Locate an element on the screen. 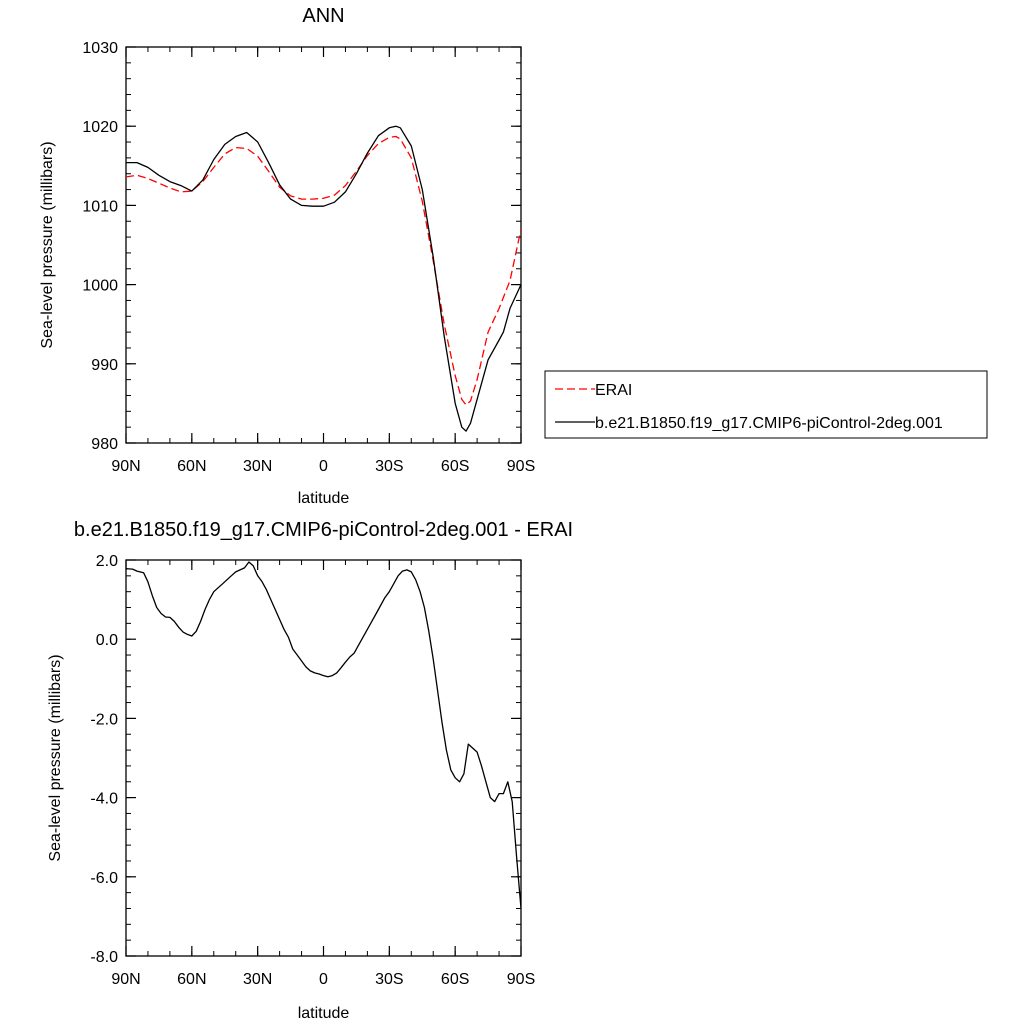  difference-series-line is located at coordinates (323, 735).